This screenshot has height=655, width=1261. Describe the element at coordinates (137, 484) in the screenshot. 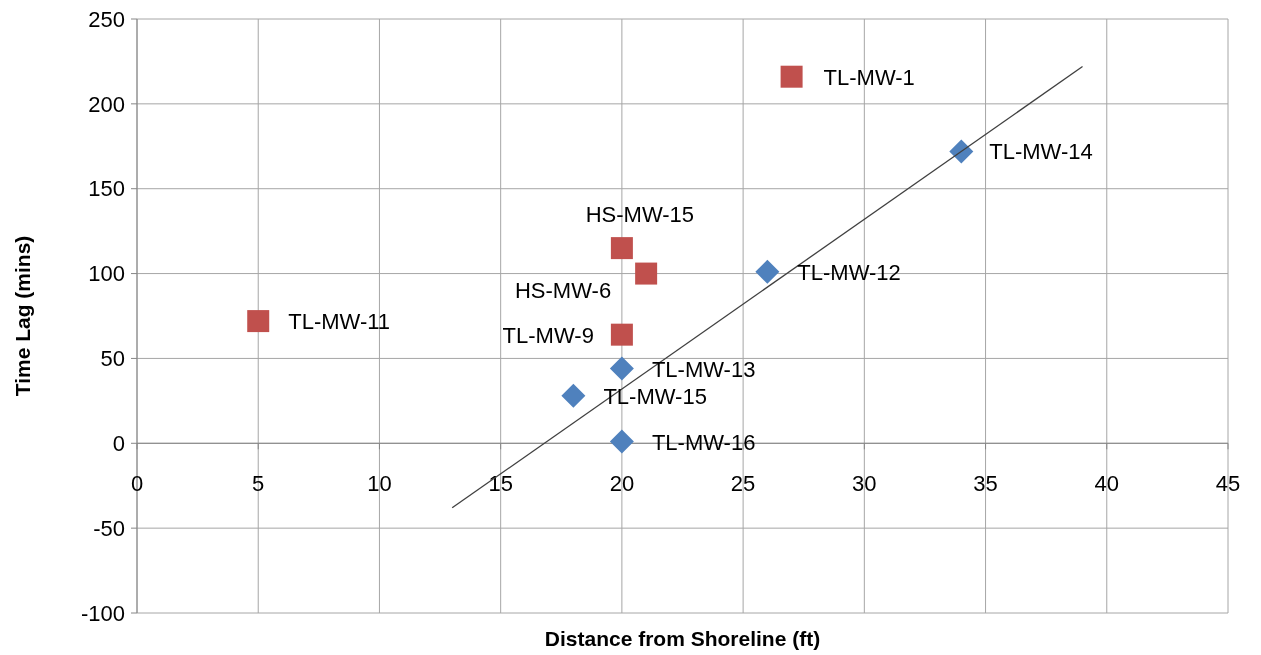

I see `x-tick-label: 0` at that location.